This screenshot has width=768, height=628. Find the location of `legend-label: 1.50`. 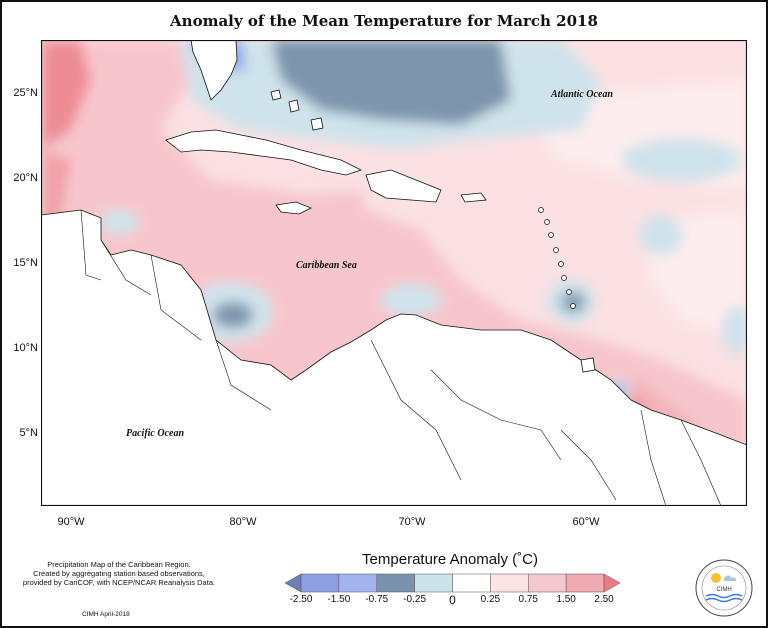

legend-label: 1.50 is located at coordinates (566, 599).